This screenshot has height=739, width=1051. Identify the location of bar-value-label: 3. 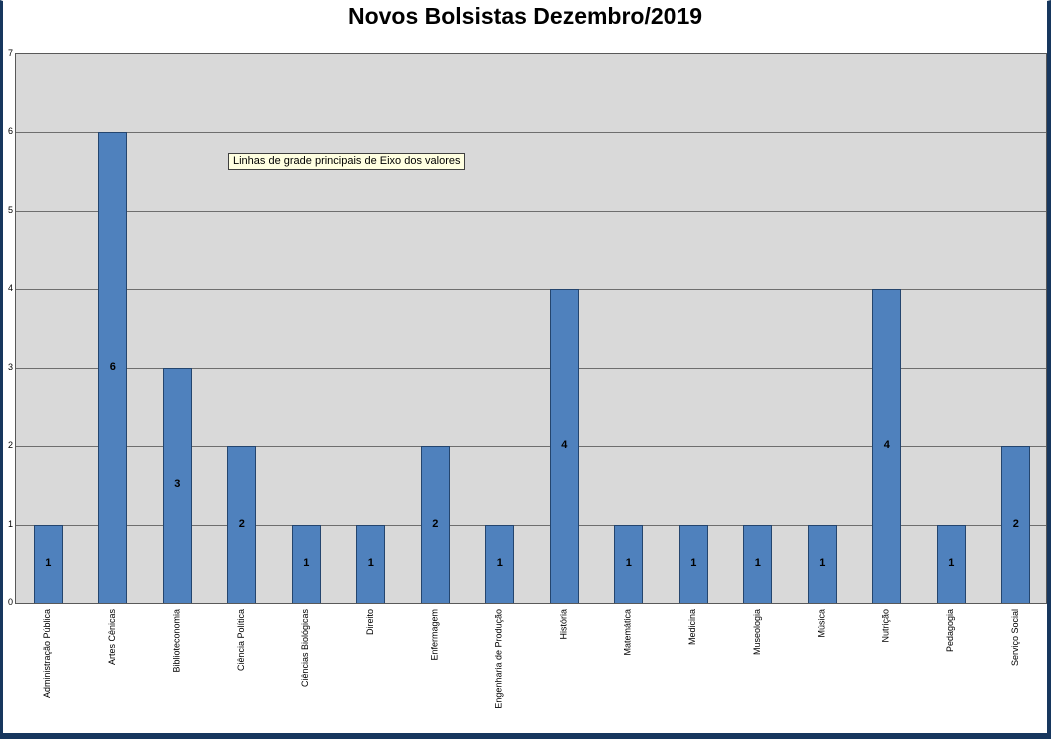
(177, 484).